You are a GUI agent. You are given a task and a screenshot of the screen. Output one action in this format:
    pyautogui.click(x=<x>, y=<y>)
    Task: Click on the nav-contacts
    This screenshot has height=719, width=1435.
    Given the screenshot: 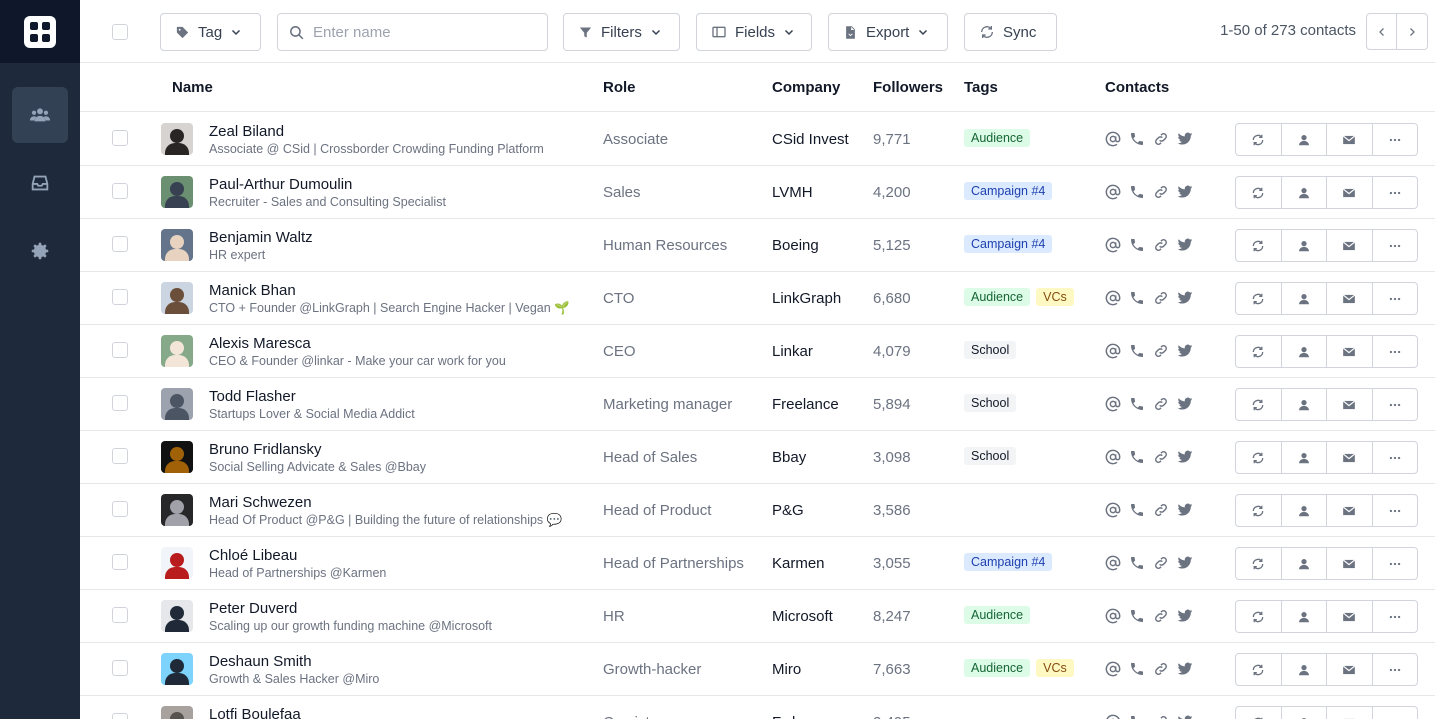 What is the action you would take?
    pyautogui.click(x=40, y=115)
    